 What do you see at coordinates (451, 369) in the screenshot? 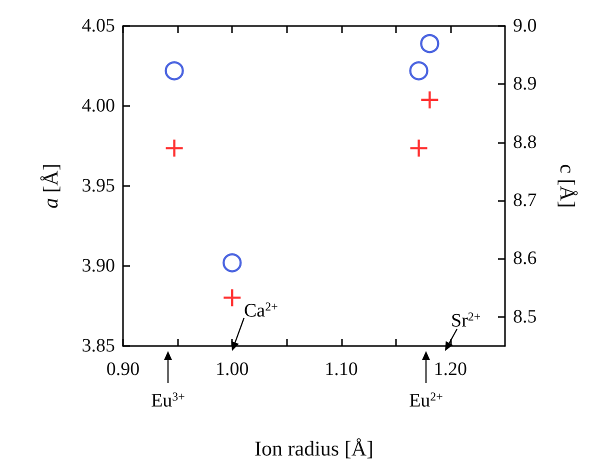
I see `x-tick-label: 1.20` at bounding box center [451, 369].